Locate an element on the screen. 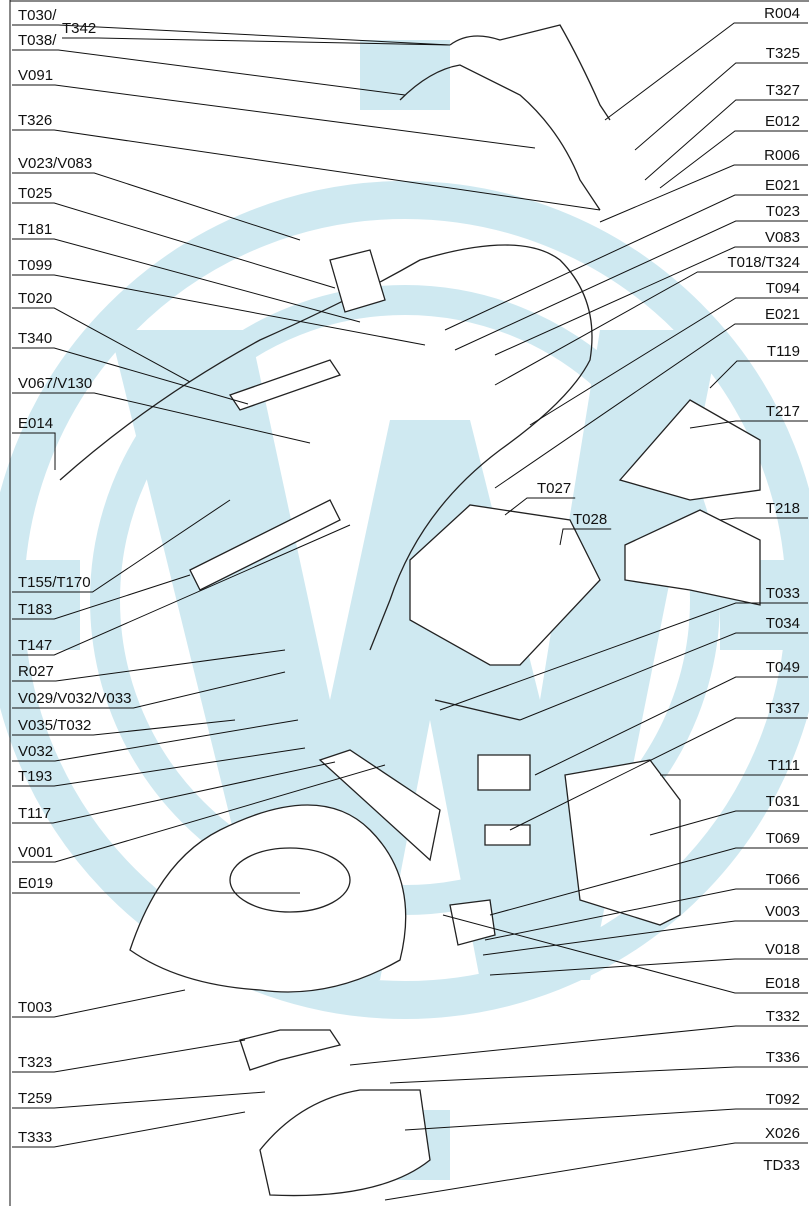 Image resolution: width=809 pixels, height=1206 pixels. part-label: V067/V130 is located at coordinates (55, 383).